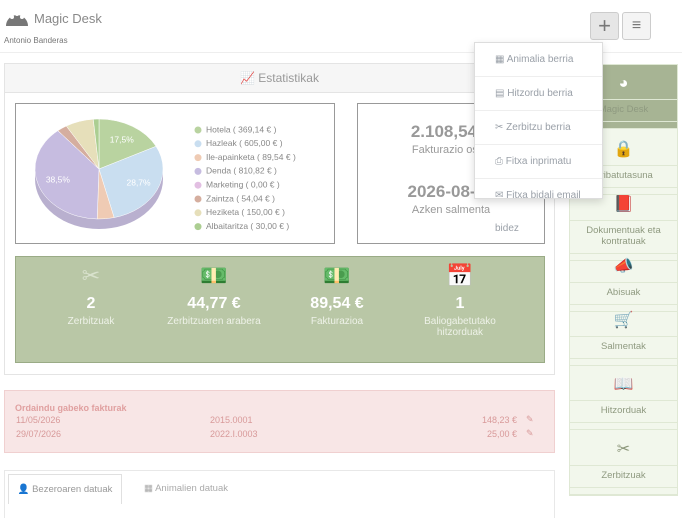 Image resolution: width=682 pixels, height=518 pixels. I want to click on sidebar-icon: 📣, so click(623, 269).